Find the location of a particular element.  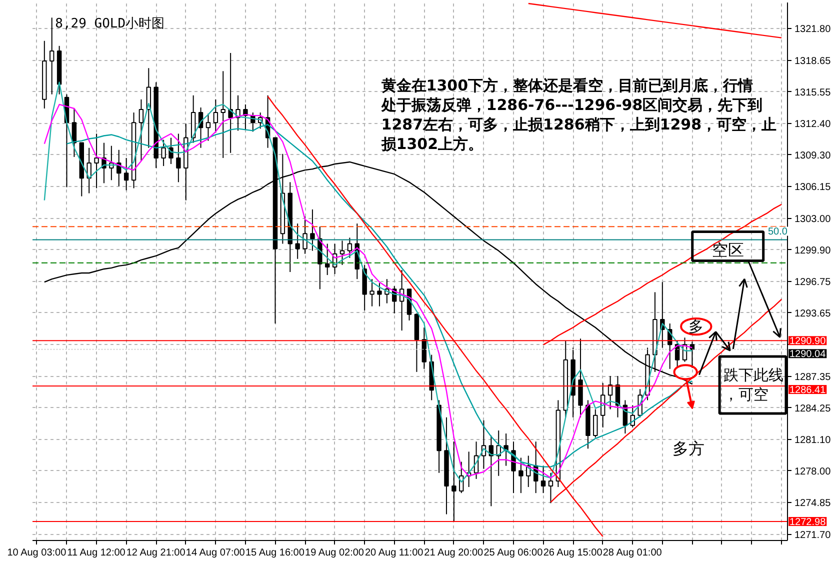

x-tick-label: 11 Aug 12:00 is located at coordinates (96, 553).